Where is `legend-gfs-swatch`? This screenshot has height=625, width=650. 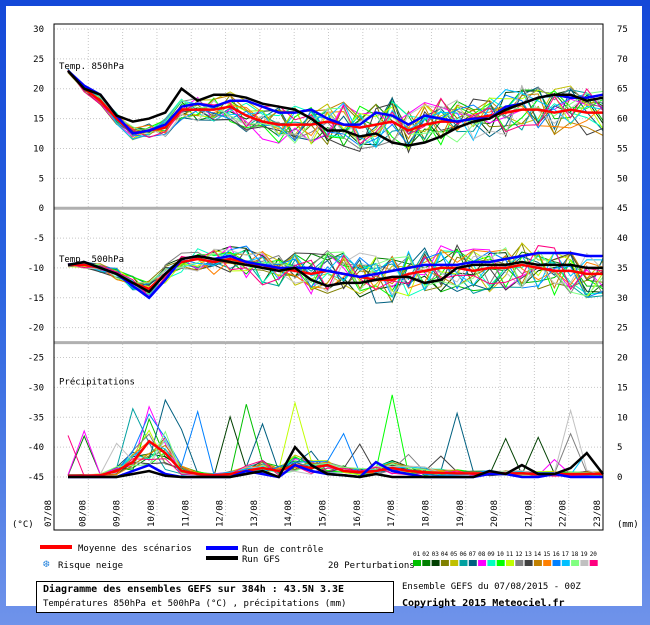 legend-gfs-swatch is located at coordinates (222, 558).